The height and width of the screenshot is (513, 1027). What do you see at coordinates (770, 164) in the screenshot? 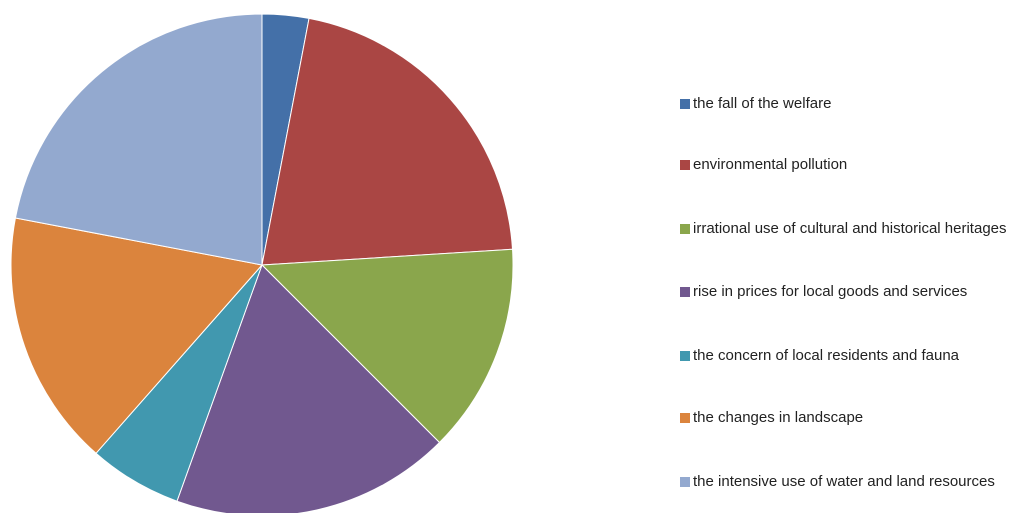
I see `legend-label: environmental pollution` at bounding box center [770, 164].